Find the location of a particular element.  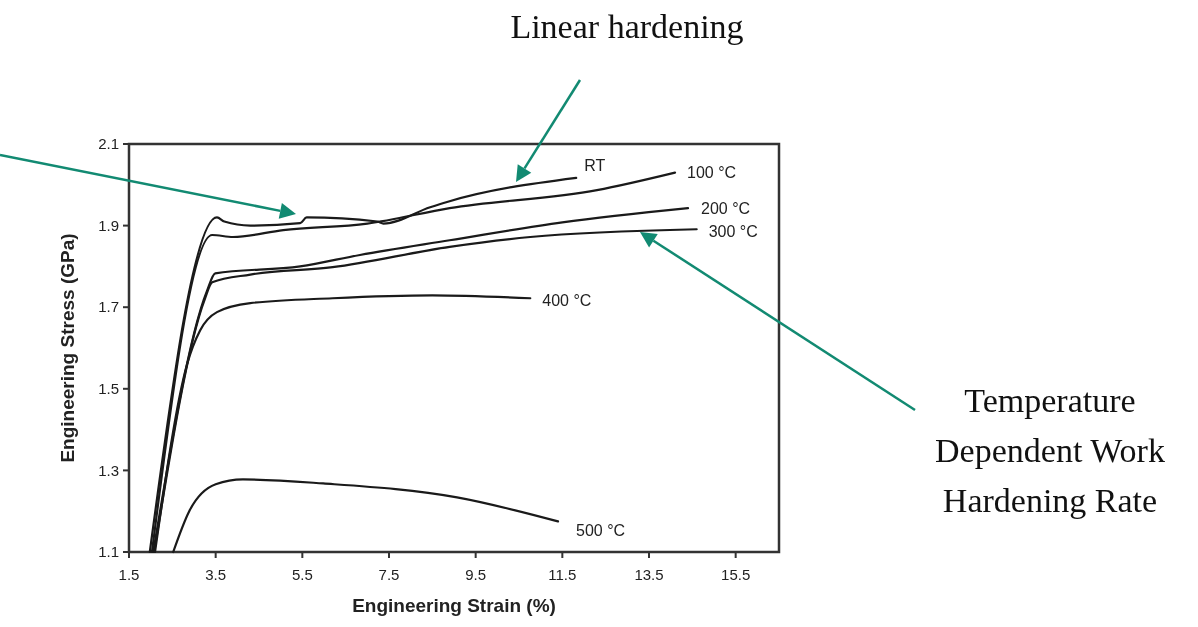

y-tick-label: 1.9 is located at coordinates (108, 225).